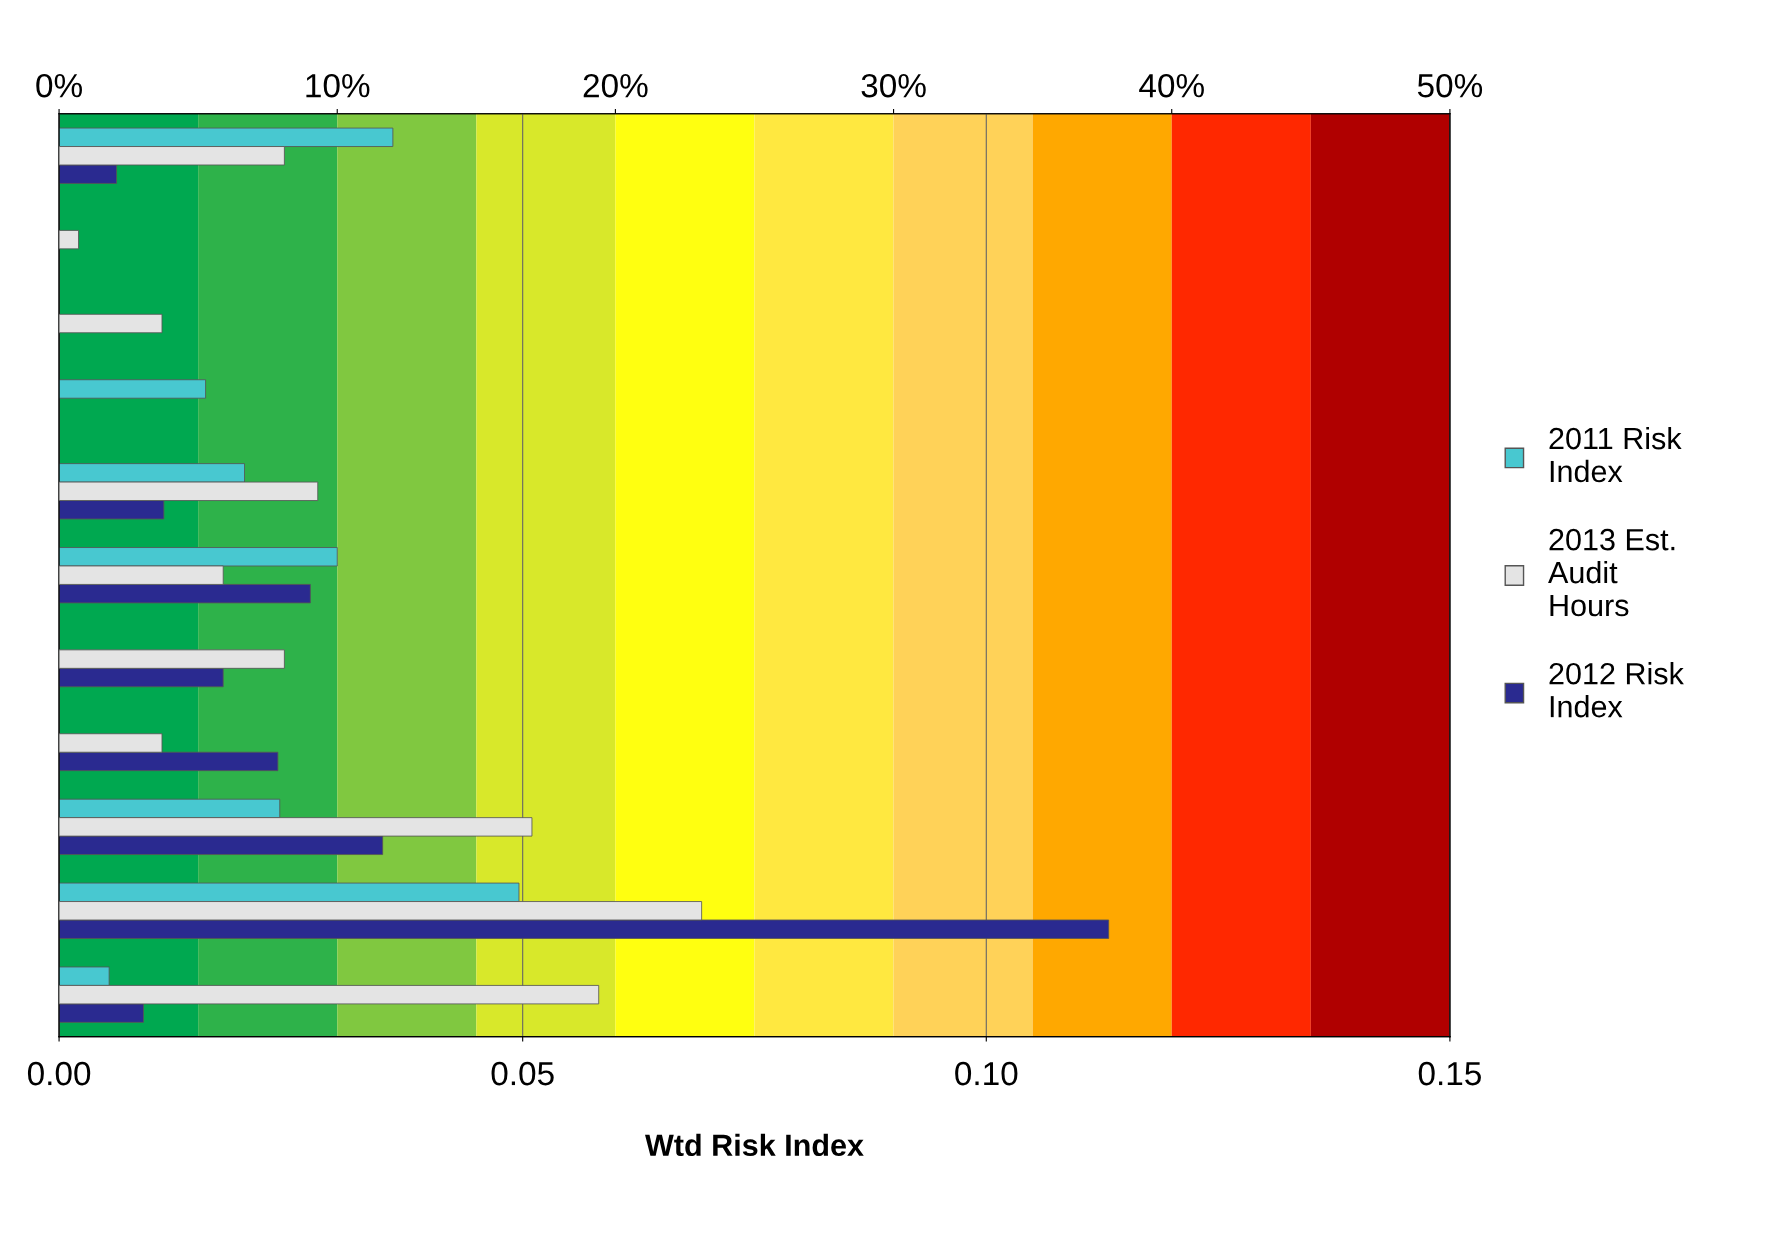 This screenshot has height=1237, width=1790. Describe the element at coordinates (522, 1073) in the screenshot. I see `x-tick-label: 0.05` at that location.